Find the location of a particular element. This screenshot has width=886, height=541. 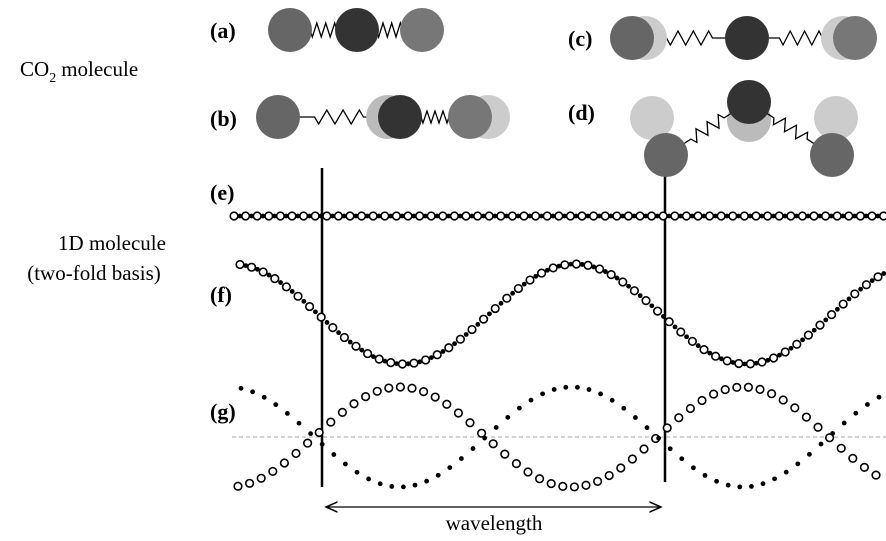

panel-label: (d) is located at coordinates (581, 112).